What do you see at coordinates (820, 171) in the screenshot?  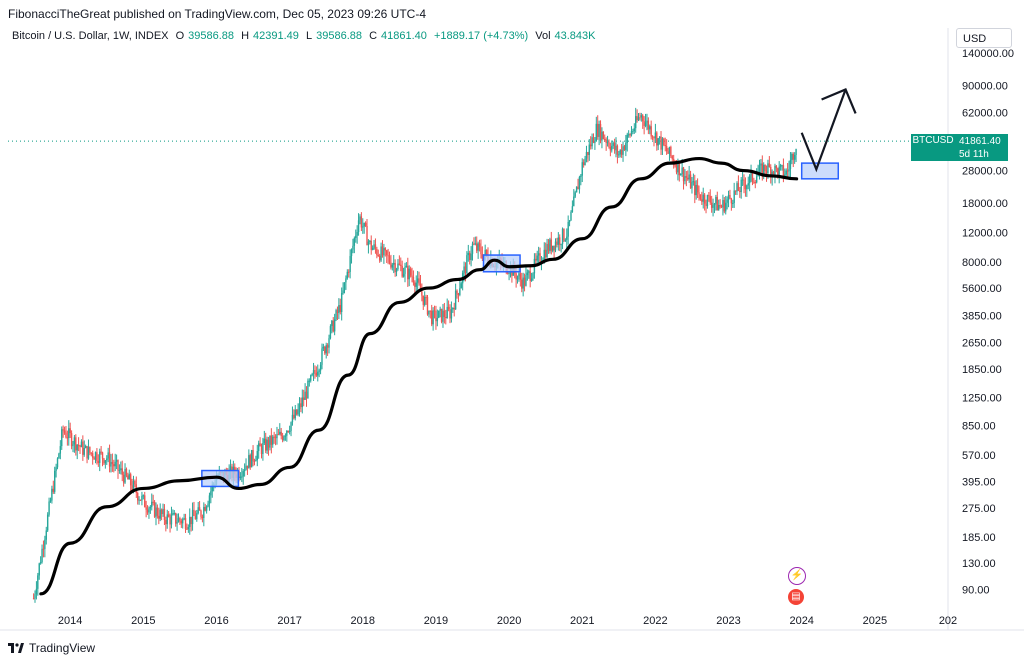 I see `highlight-box` at bounding box center [820, 171].